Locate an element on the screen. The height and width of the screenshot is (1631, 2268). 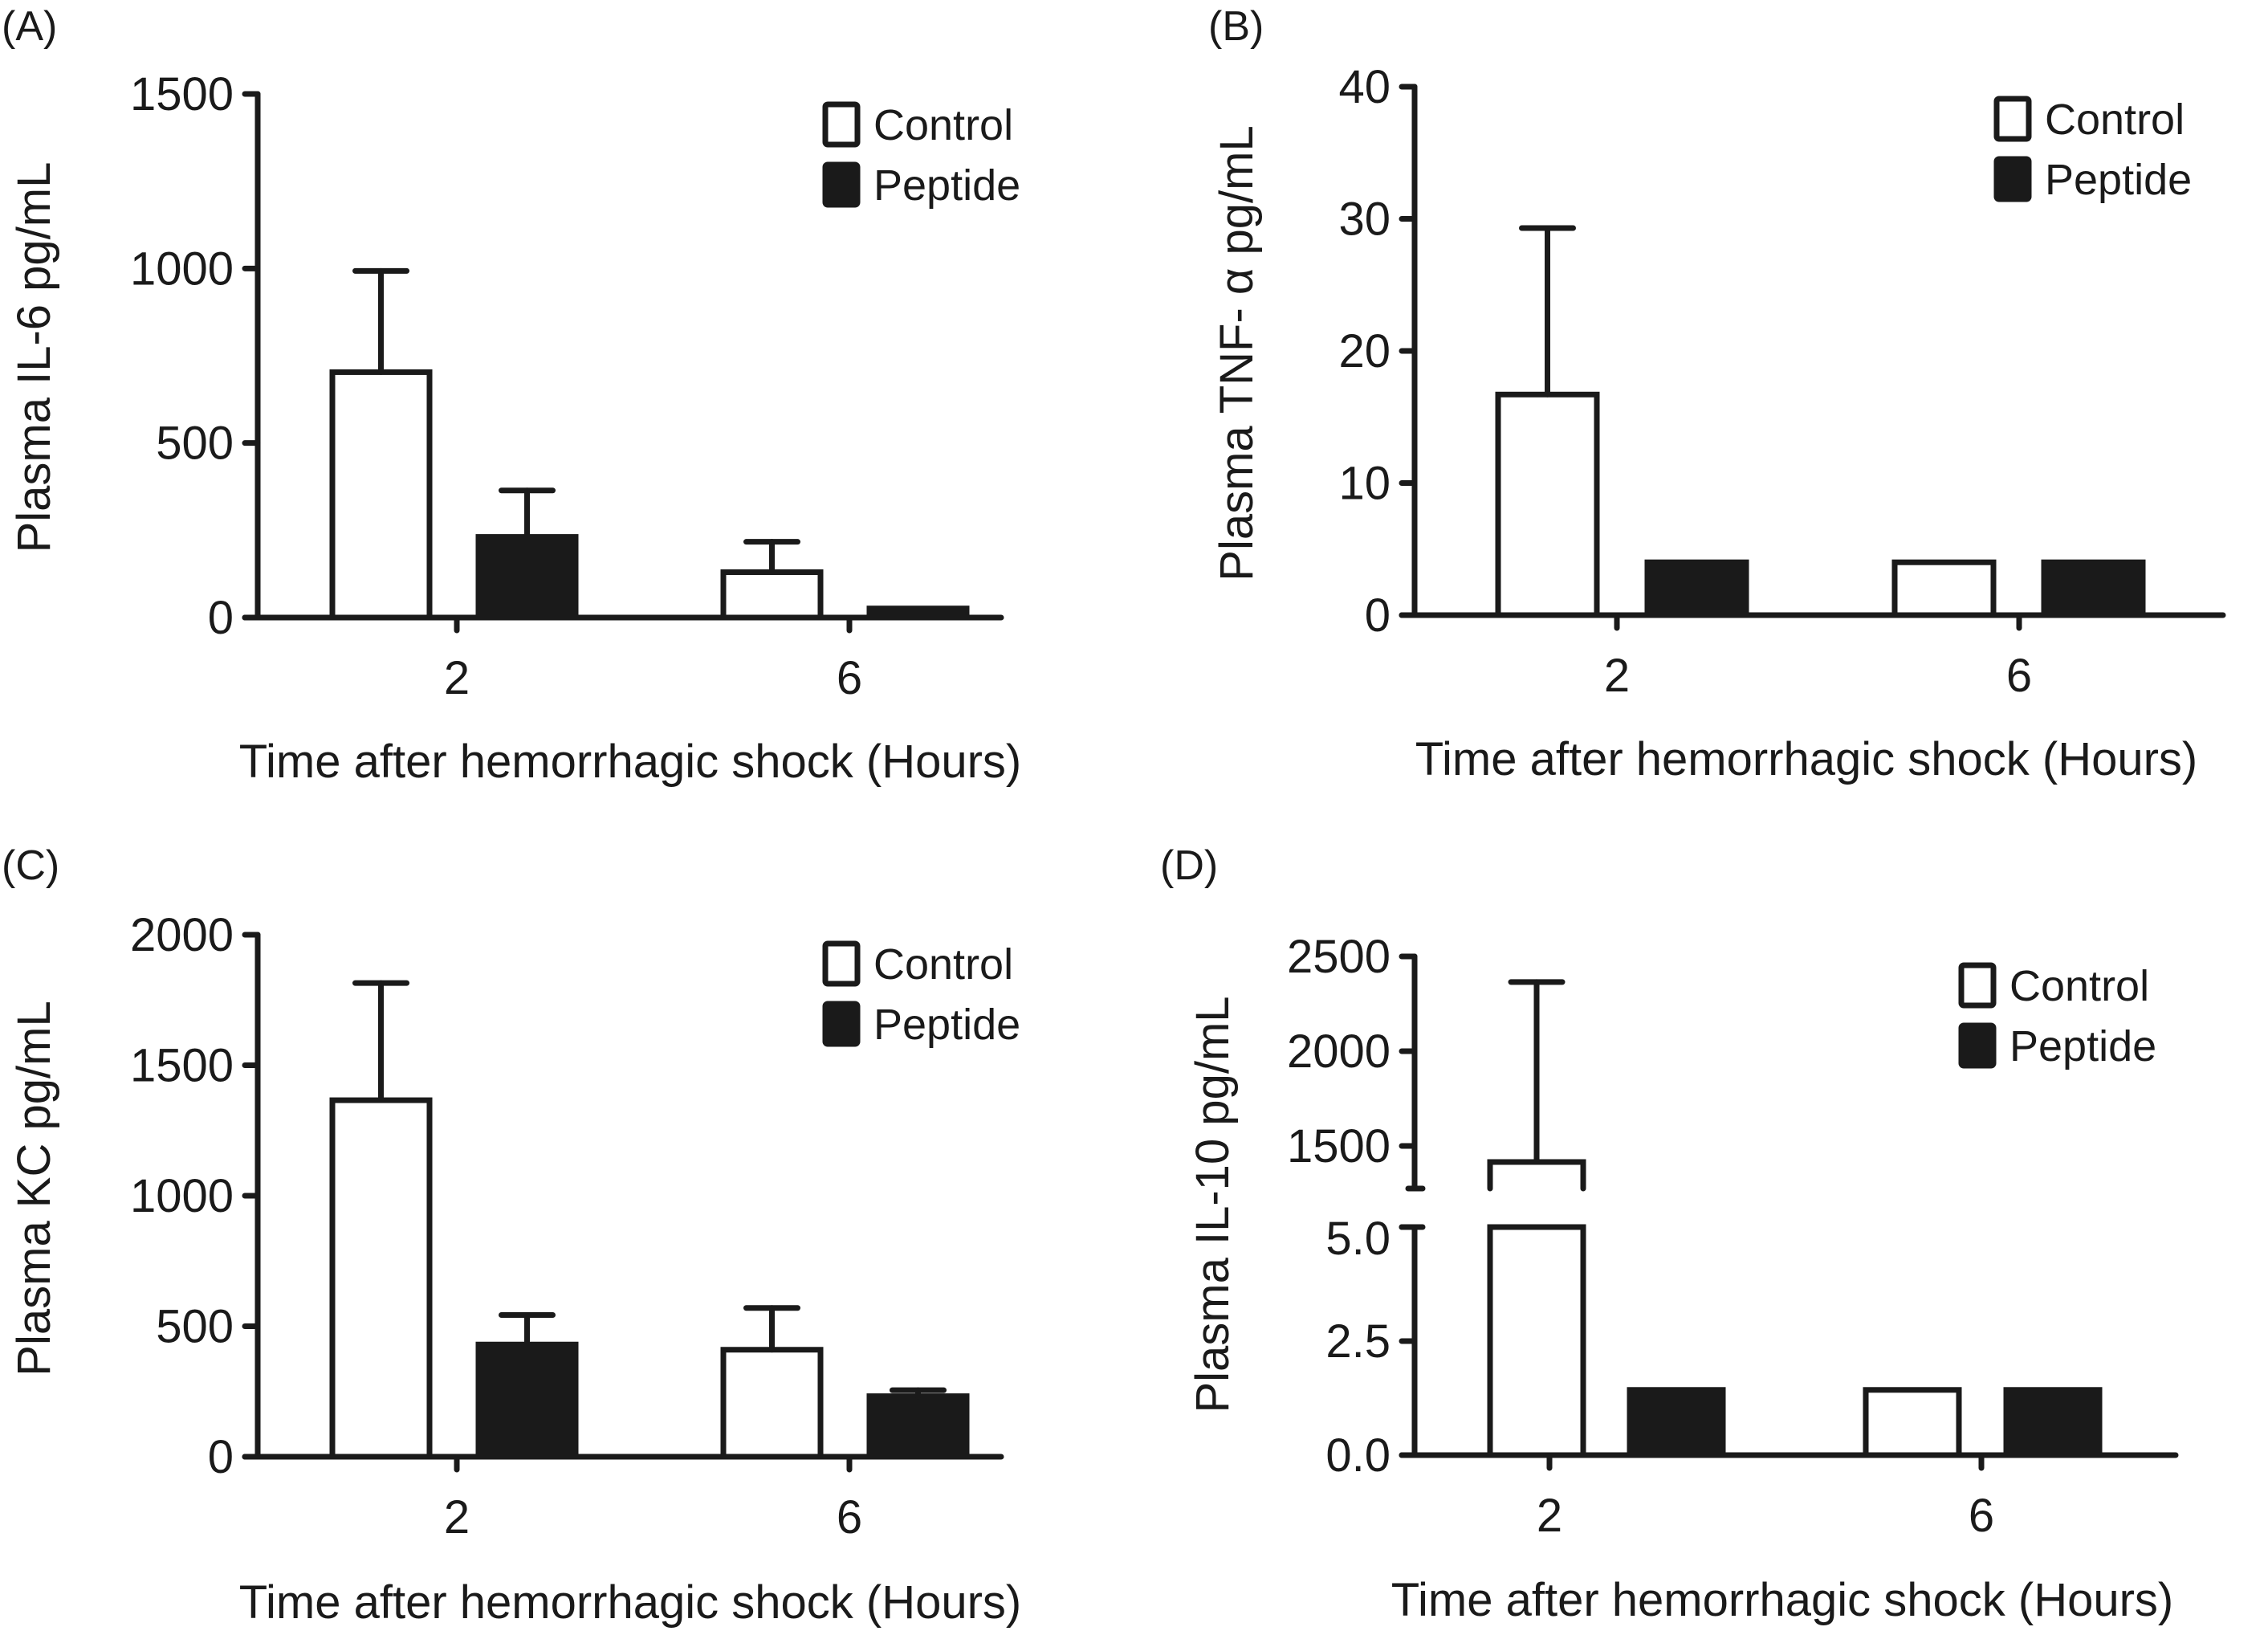
y-tick-label-upper: 2000 is located at coordinates (1339, 1051).